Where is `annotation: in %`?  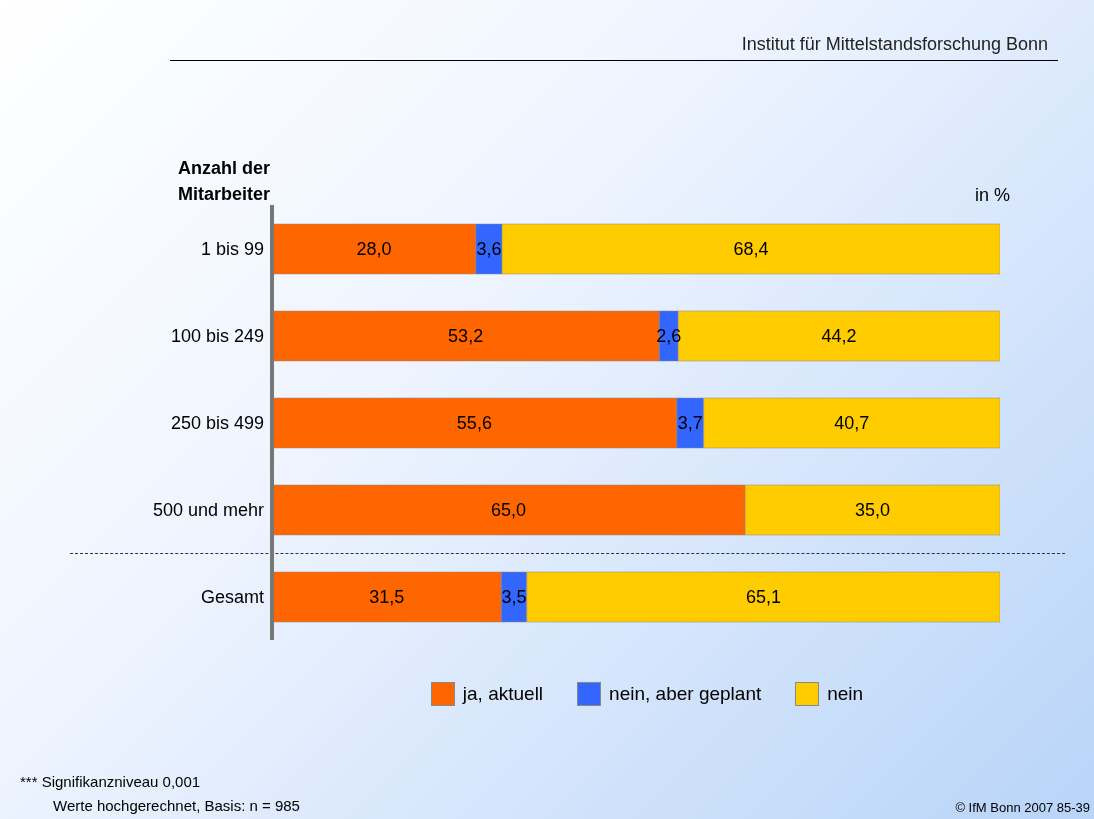 annotation: in % is located at coordinates (993, 195).